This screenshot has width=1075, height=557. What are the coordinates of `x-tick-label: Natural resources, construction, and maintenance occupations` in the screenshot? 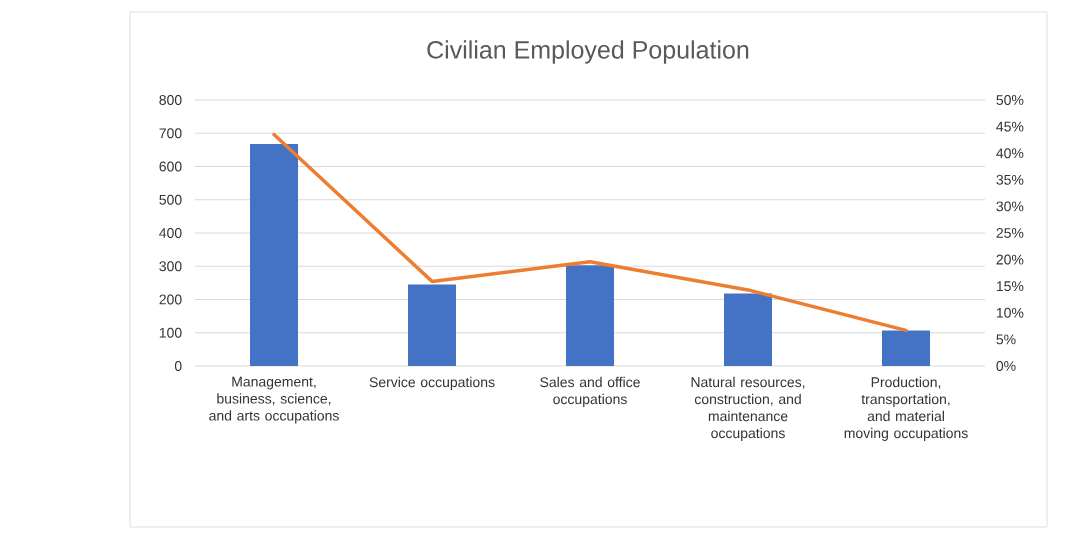 It's located at (748, 408).